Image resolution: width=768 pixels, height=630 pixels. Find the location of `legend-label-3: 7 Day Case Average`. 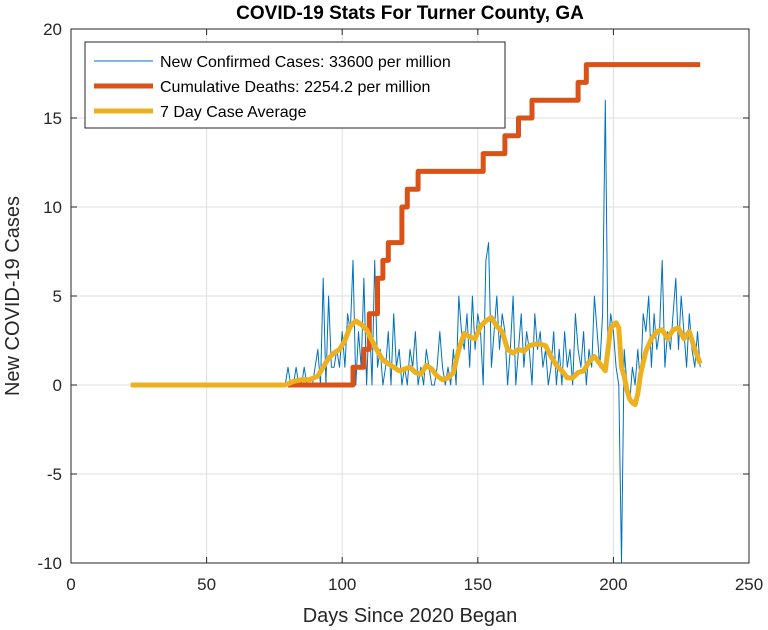

legend-label-3: 7 Day Case Average is located at coordinates (233, 112).